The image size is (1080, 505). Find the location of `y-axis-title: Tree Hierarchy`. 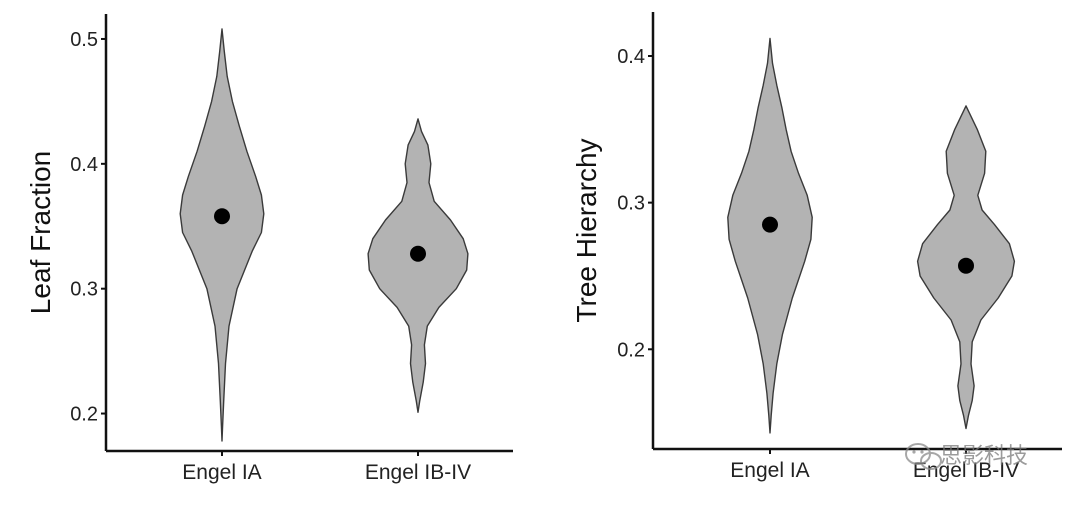

y-axis-title: Tree Hierarchy is located at coordinates (586, 230).